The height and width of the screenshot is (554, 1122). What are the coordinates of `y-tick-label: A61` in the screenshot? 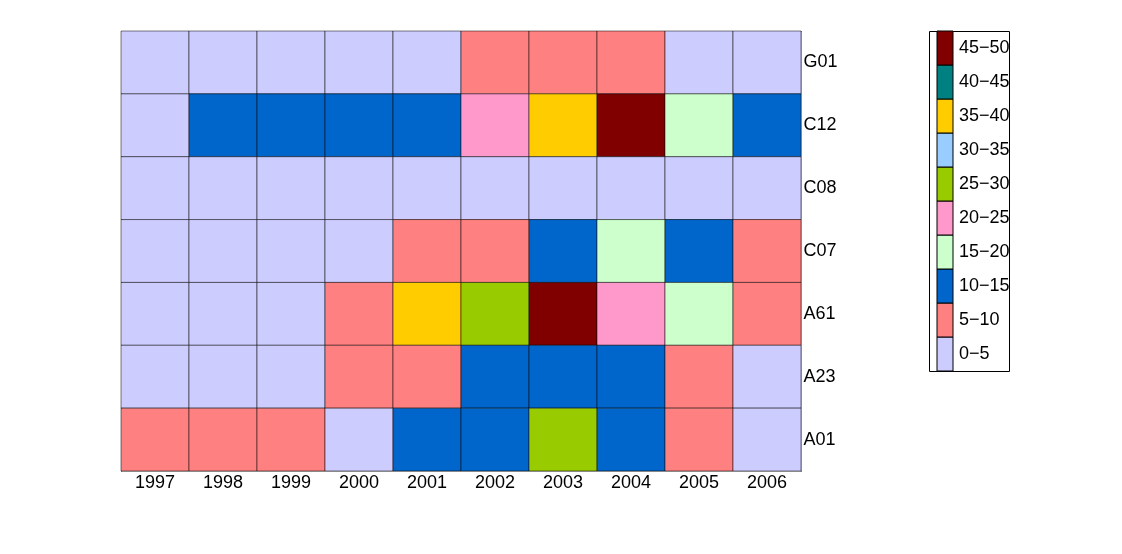 It's located at (819, 312).